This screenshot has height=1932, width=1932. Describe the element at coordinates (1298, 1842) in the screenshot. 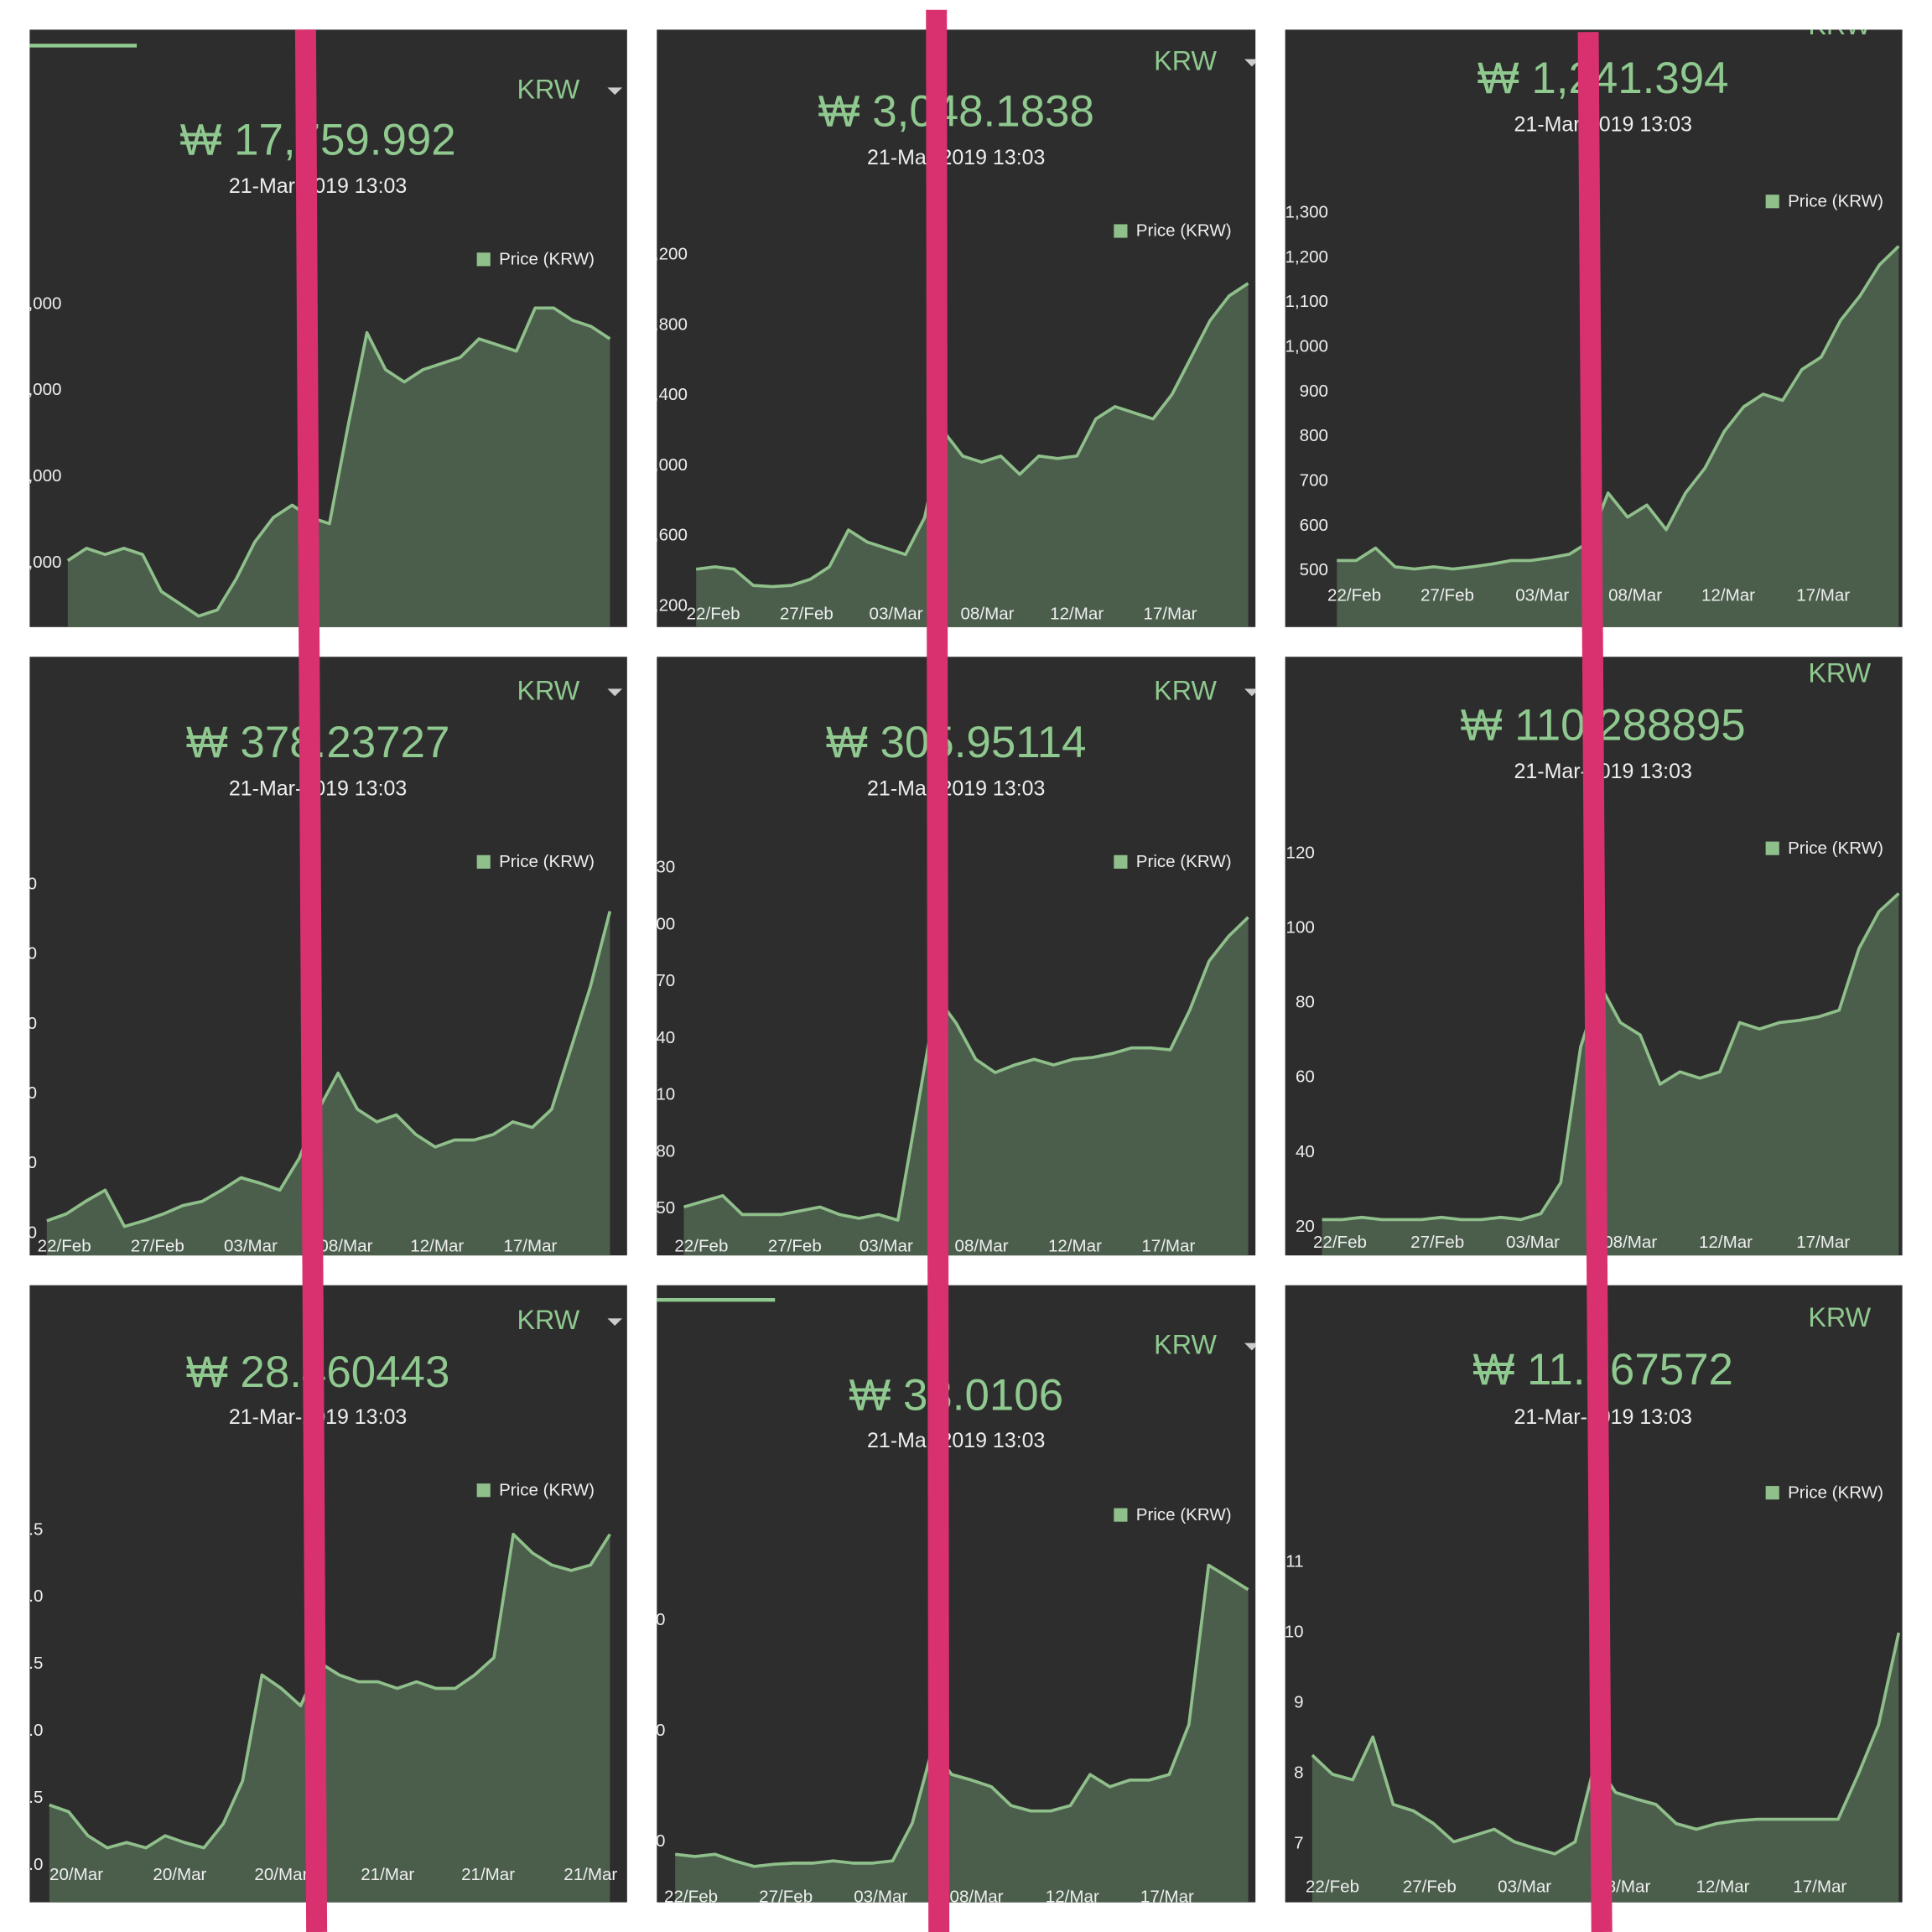

I see `y-tick-label: 7` at that location.